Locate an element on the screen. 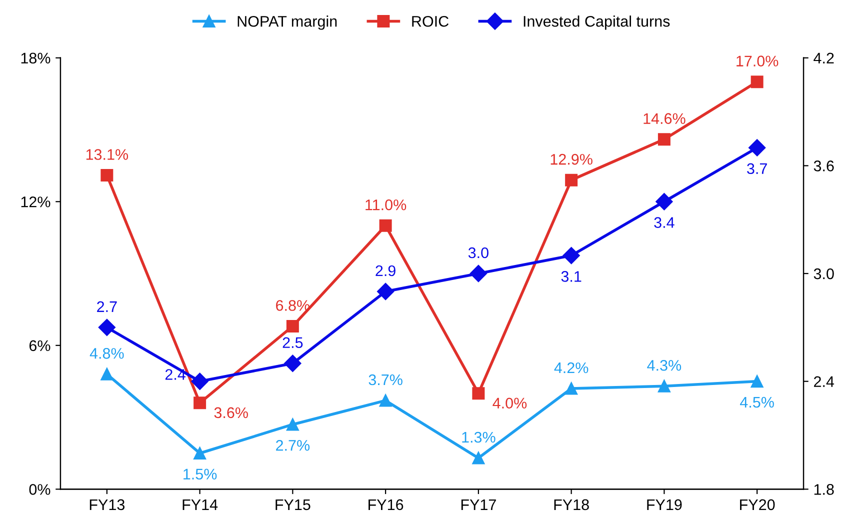 The image size is (864, 526). y2-tick-label: 3.0 is located at coordinates (824, 274).